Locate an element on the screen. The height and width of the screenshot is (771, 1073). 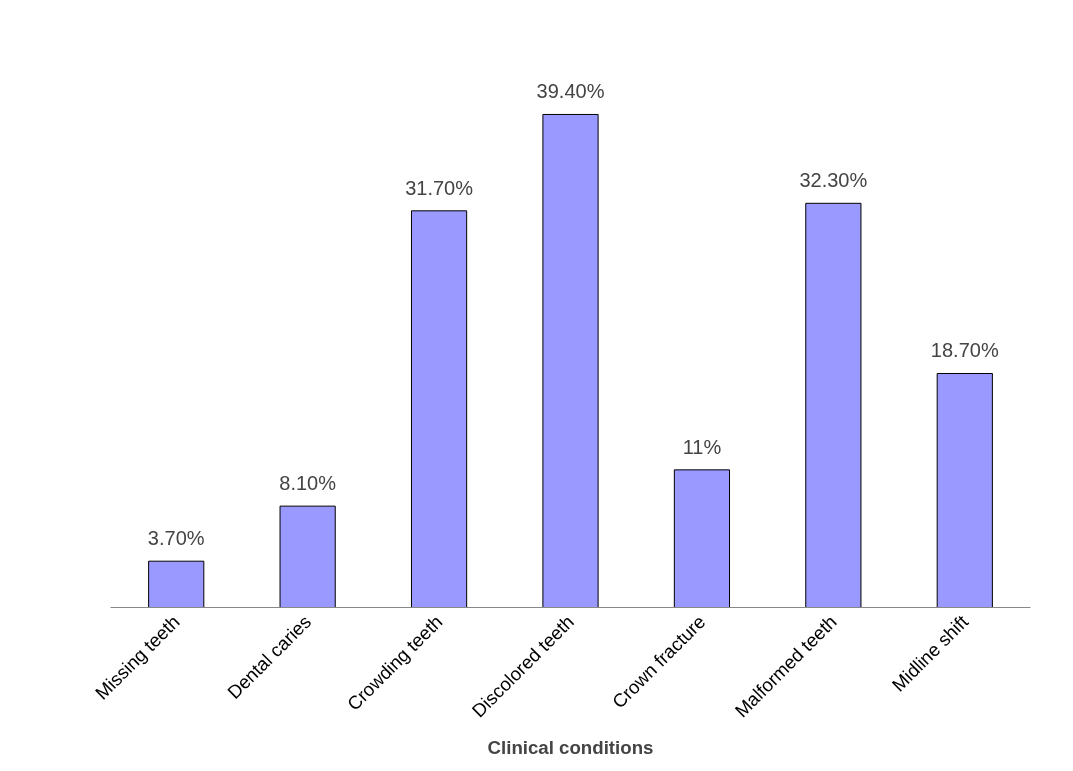
data-label: 3.70% is located at coordinates (176, 538).